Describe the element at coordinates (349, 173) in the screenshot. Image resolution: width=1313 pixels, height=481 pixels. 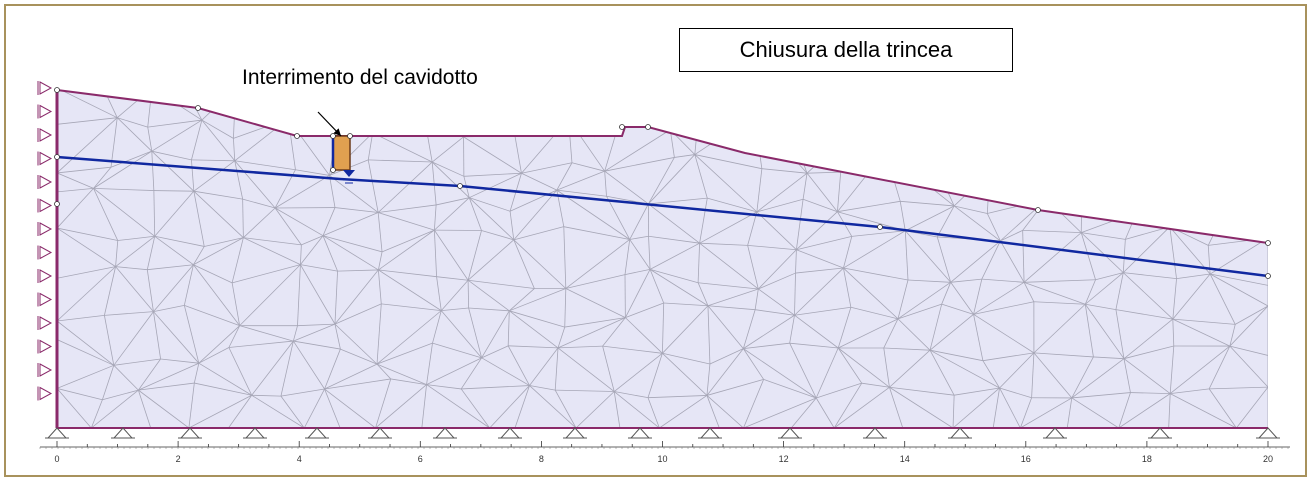
I see `water-level-marker` at that location.